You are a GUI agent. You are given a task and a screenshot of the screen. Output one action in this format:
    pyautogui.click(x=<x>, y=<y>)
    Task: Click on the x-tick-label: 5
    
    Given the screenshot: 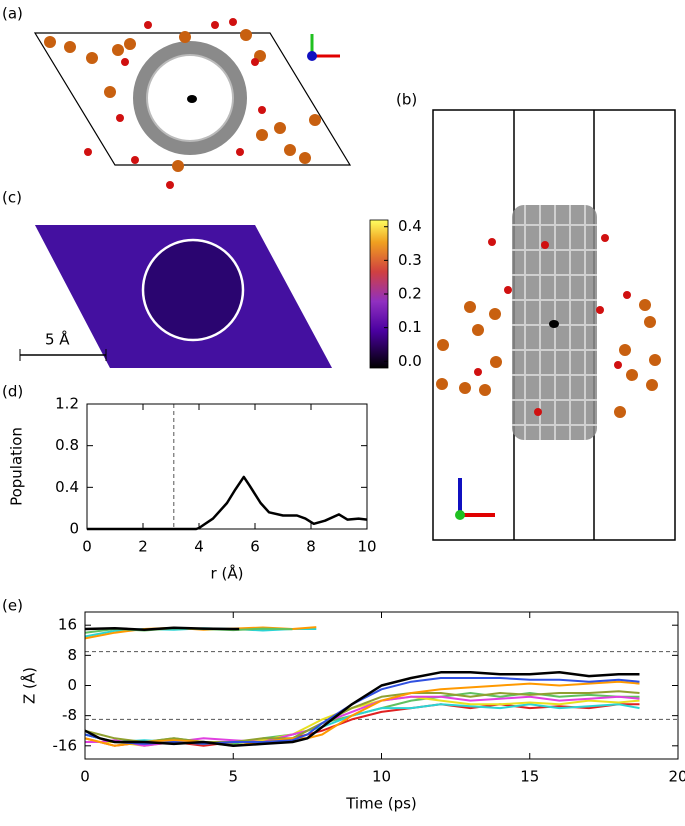 What is the action you would take?
    pyautogui.click(x=233, y=777)
    